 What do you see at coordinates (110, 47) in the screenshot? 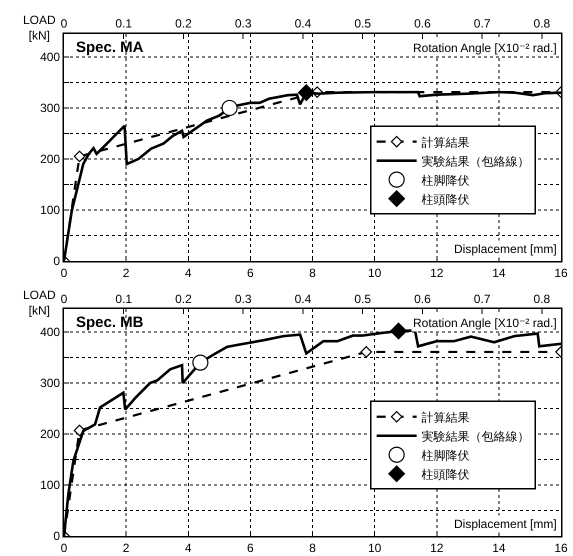
I see `chart-title: Spec. MA` at bounding box center [110, 47].